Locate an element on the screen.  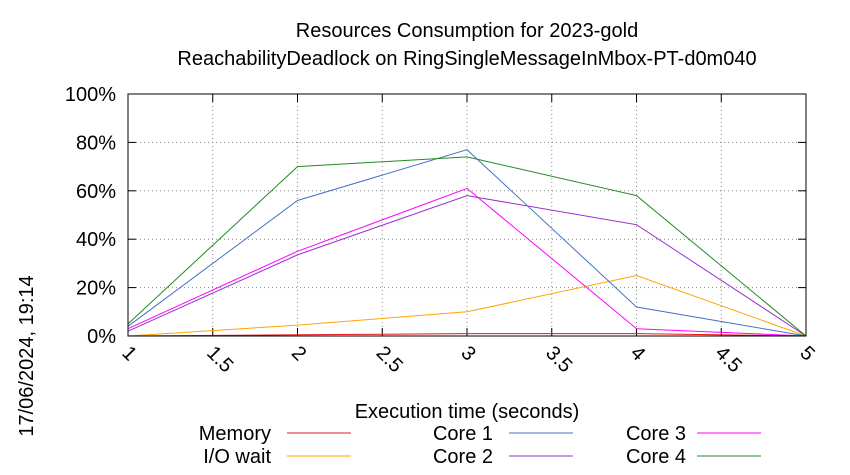
x-tick-label: 1 is located at coordinates (128, 353).